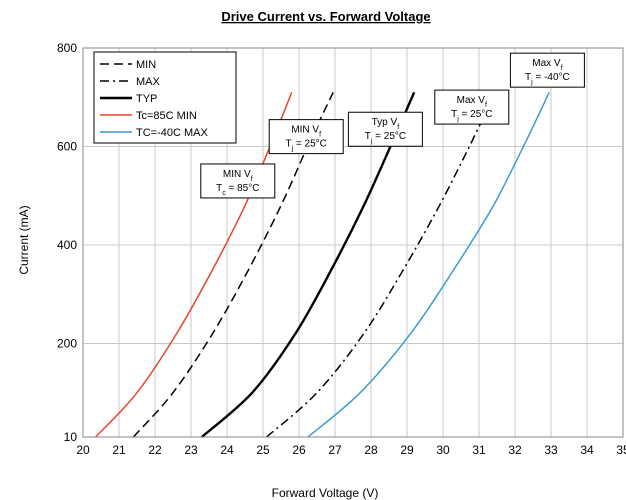 This screenshot has width=626, height=500. What do you see at coordinates (146, 65) in the screenshot?
I see `legend-label: MIN` at bounding box center [146, 65].